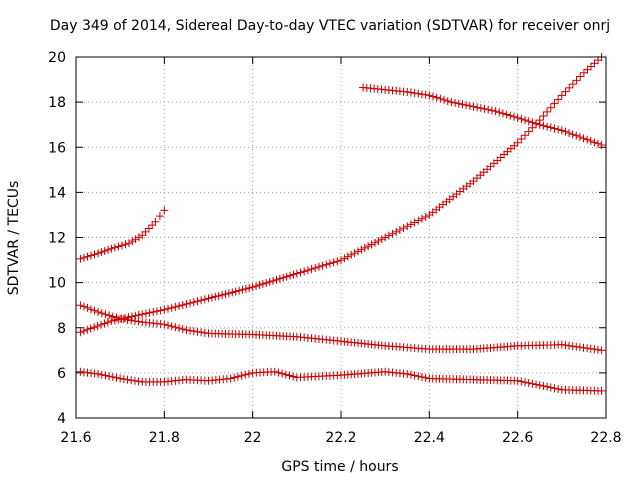 The width and height of the screenshot is (640, 480). What do you see at coordinates (57, 148) in the screenshot?
I see `y-tick-label: 16` at bounding box center [57, 148].